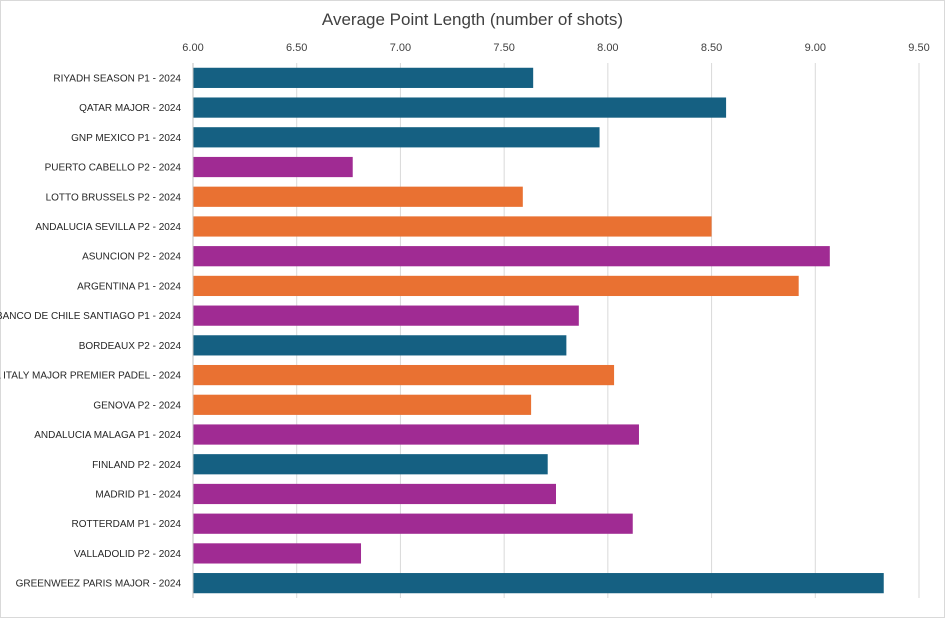 This screenshot has width=945, height=618. I want to click on x-tick-label: 9.50, so click(918, 48).